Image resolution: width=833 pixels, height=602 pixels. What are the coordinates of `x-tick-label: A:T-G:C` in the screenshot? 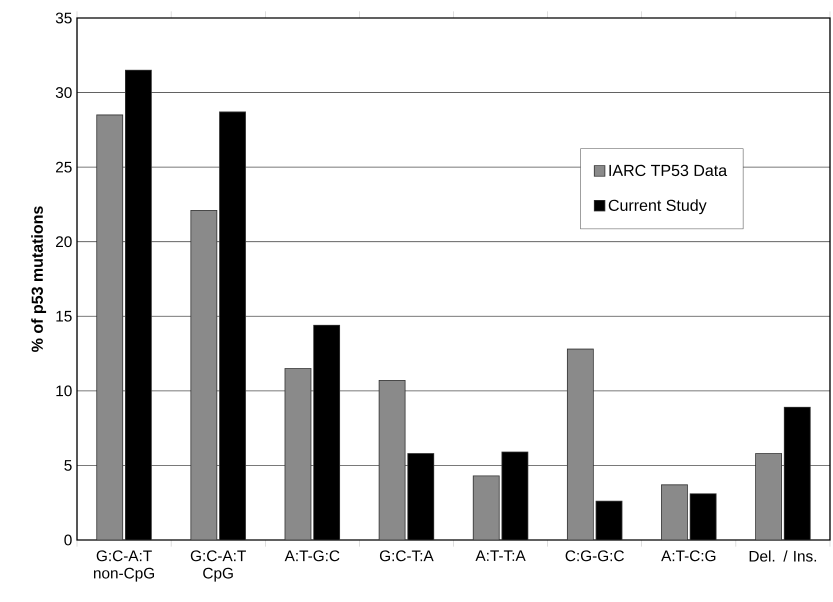 It's located at (312, 556).